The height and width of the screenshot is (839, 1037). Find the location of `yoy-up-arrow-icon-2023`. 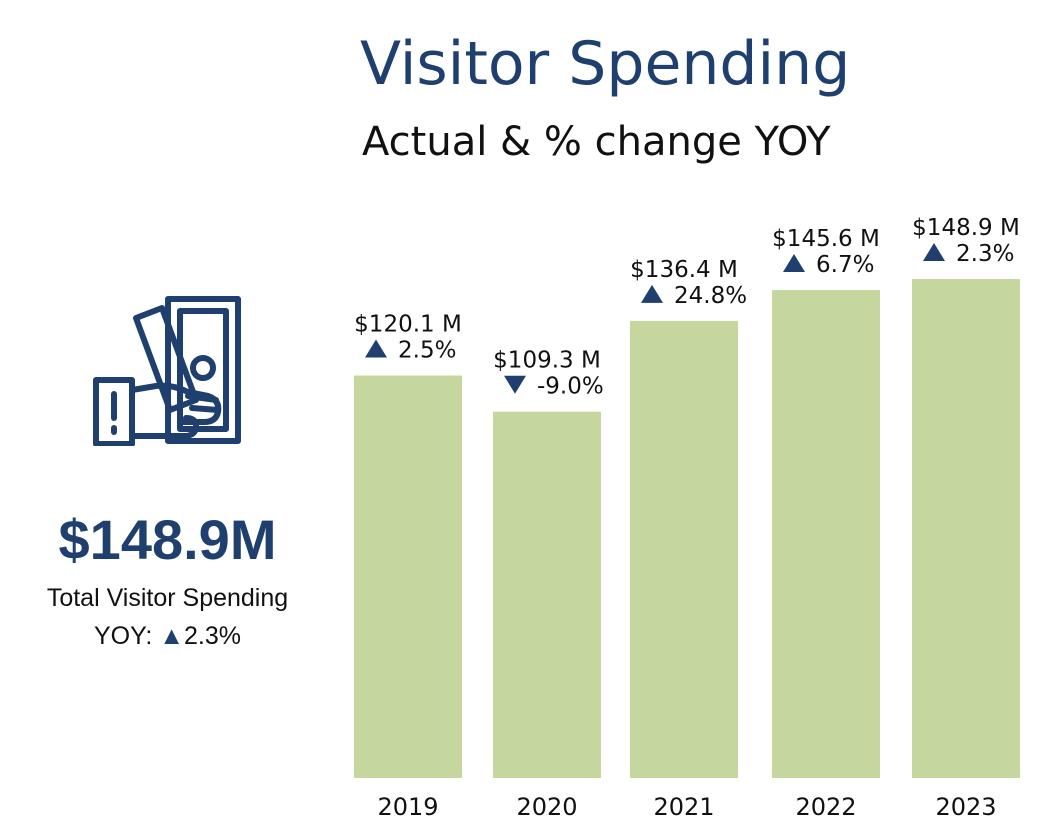

yoy-up-arrow-icon-2023 is located at coordinates (934, 252).